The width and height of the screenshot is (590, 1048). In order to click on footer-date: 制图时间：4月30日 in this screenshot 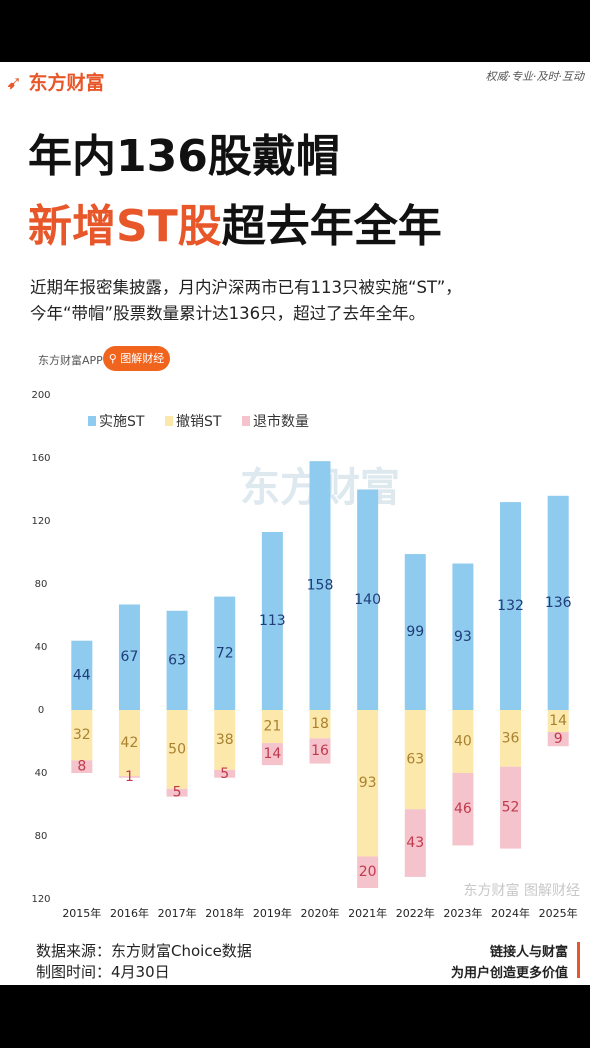, I will do `click(103, 972)`.